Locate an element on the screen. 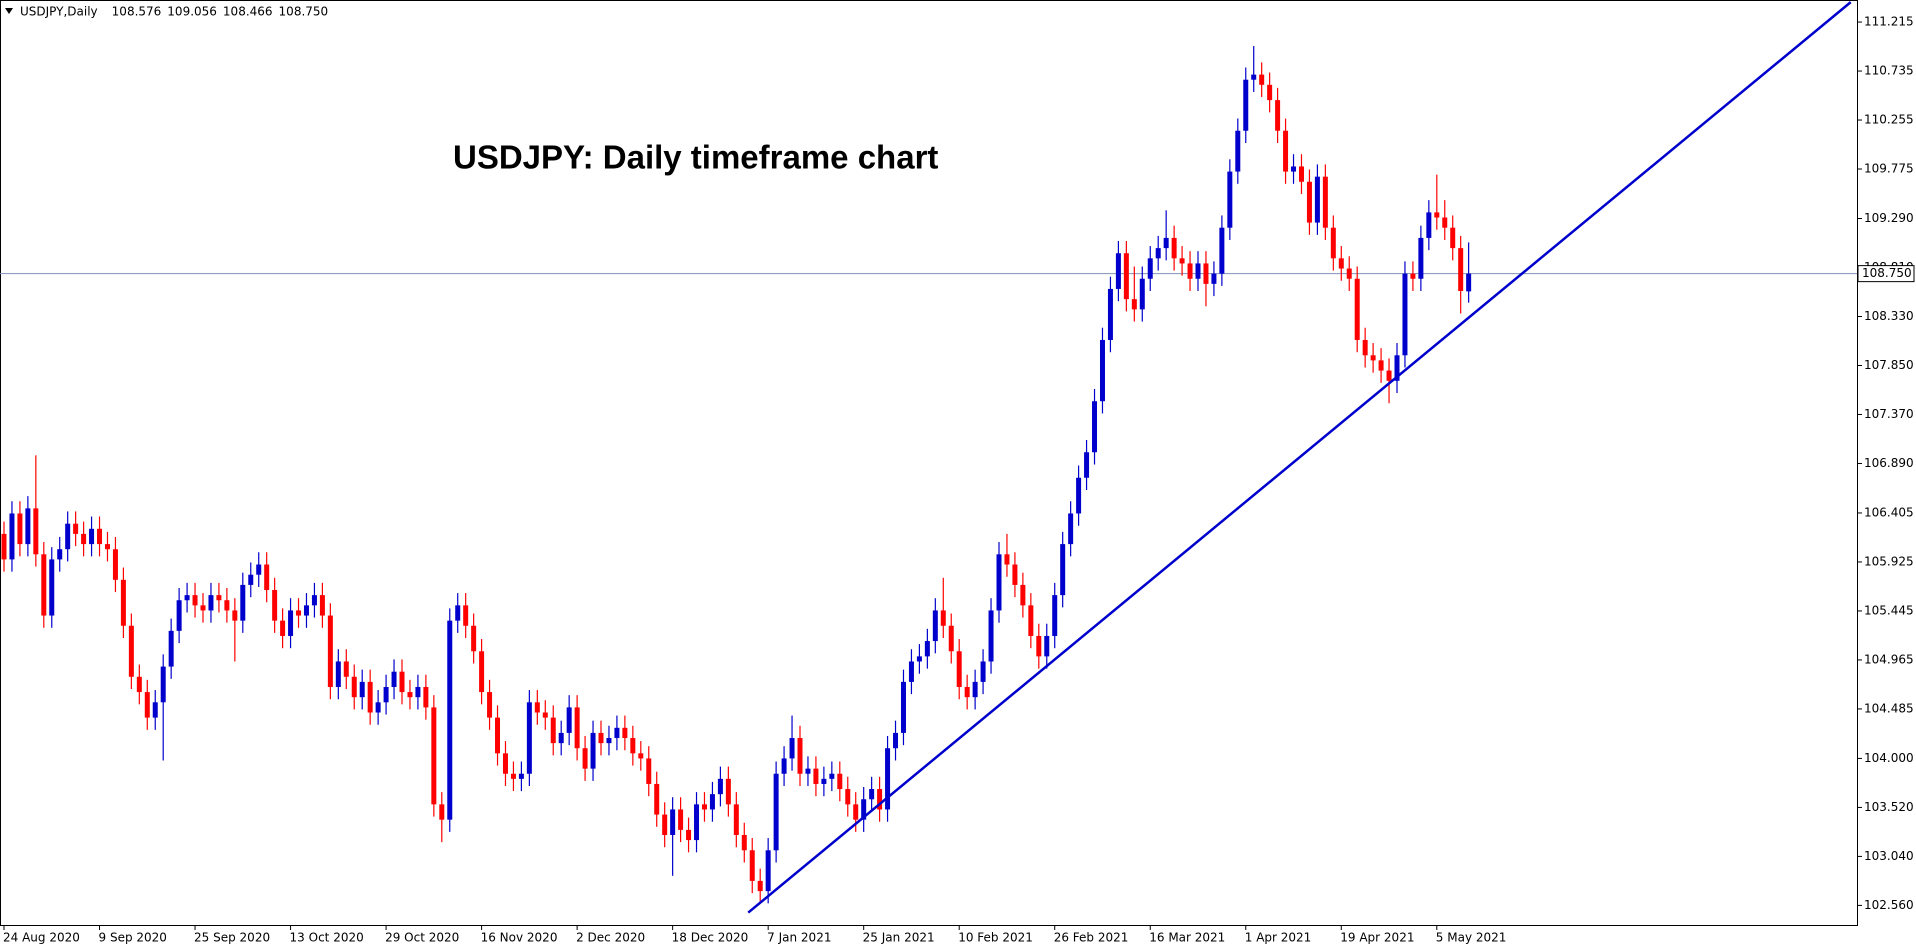 This screenshot has width=1916, height=946. x-tick-label: 7 Jan 2021 is located at coordinates (799, 938).